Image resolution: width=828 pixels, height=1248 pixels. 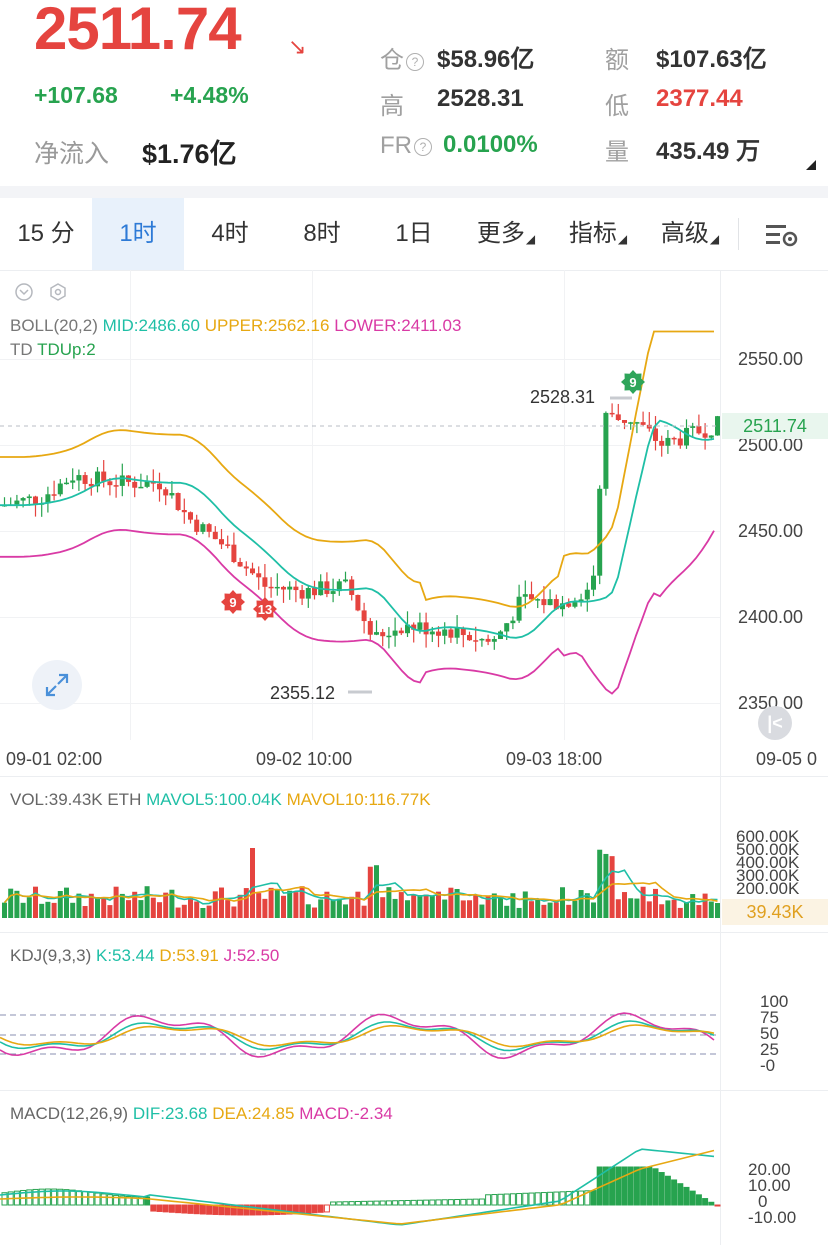 What do you see at coordinates (811, 165) in the screenshot?
I see `expand-corner-icon` at bounding box center [811, 165].